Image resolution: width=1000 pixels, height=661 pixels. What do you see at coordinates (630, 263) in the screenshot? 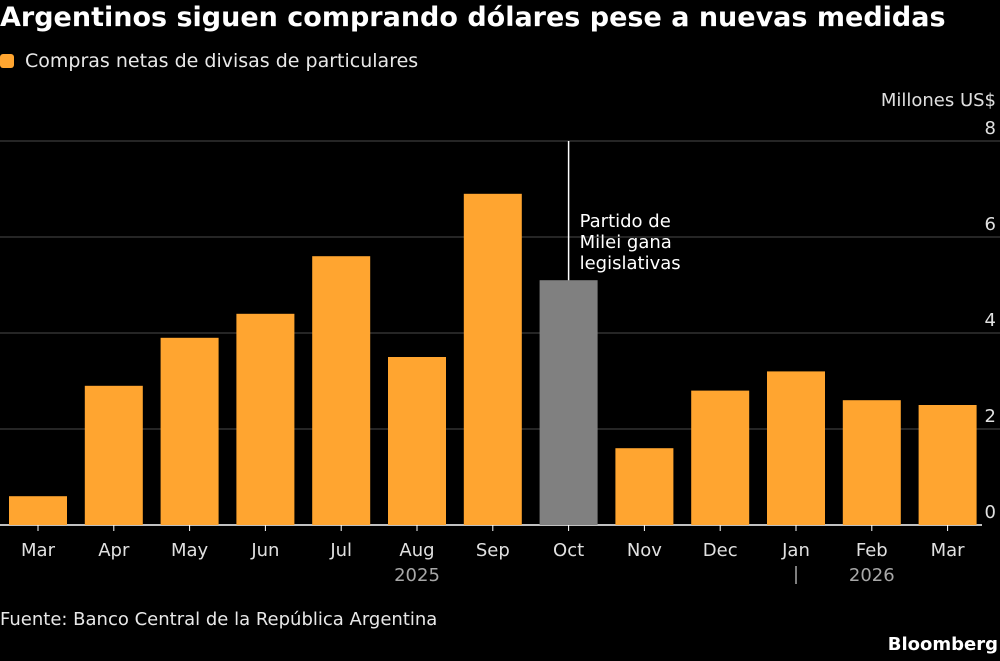
I see `annotation-text: legislativas` at bounding box center [630, 263].